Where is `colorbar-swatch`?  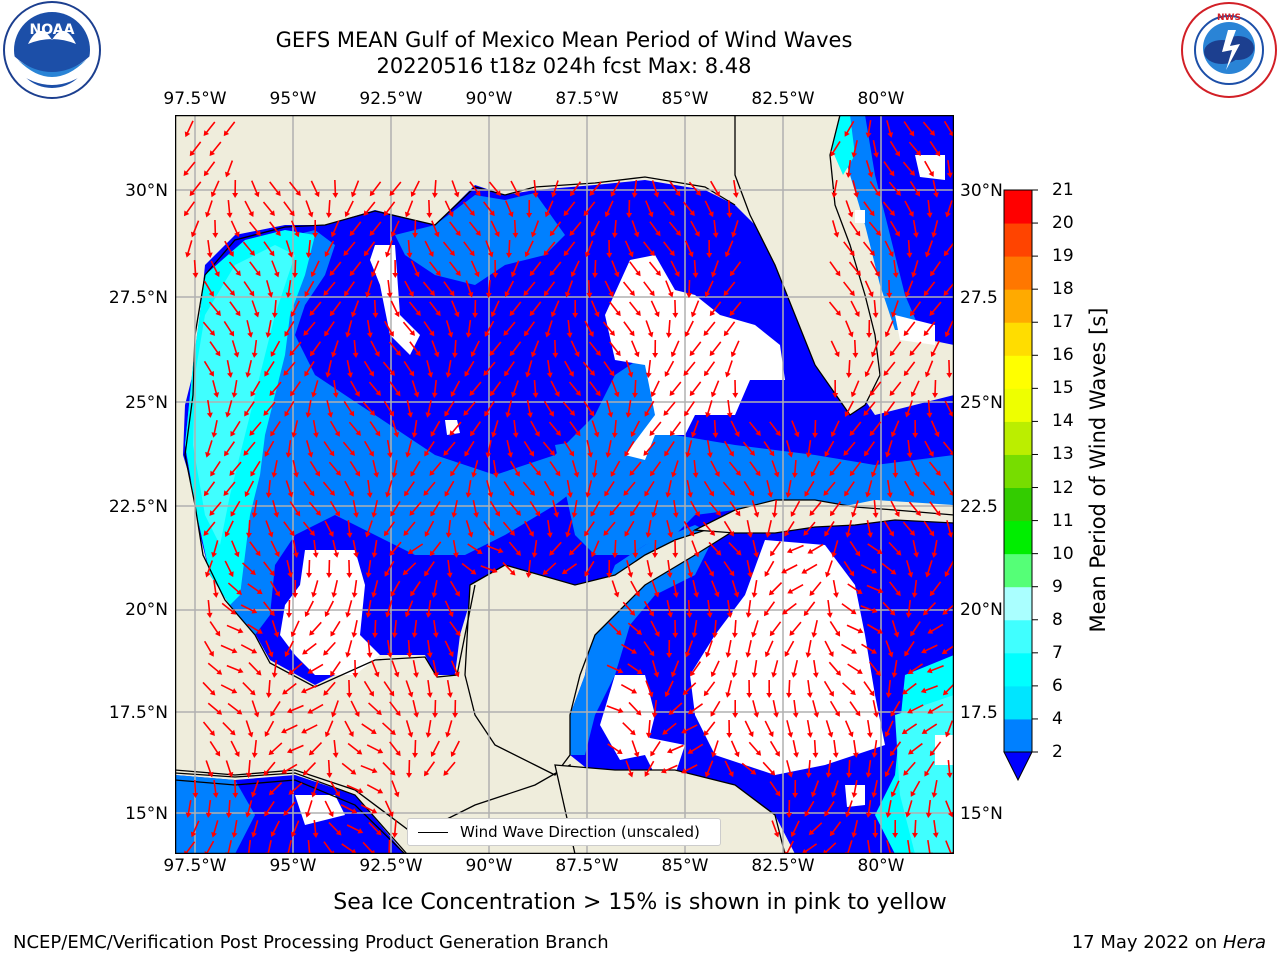
colorbar-swatch is located at coordinates (1018, 438).